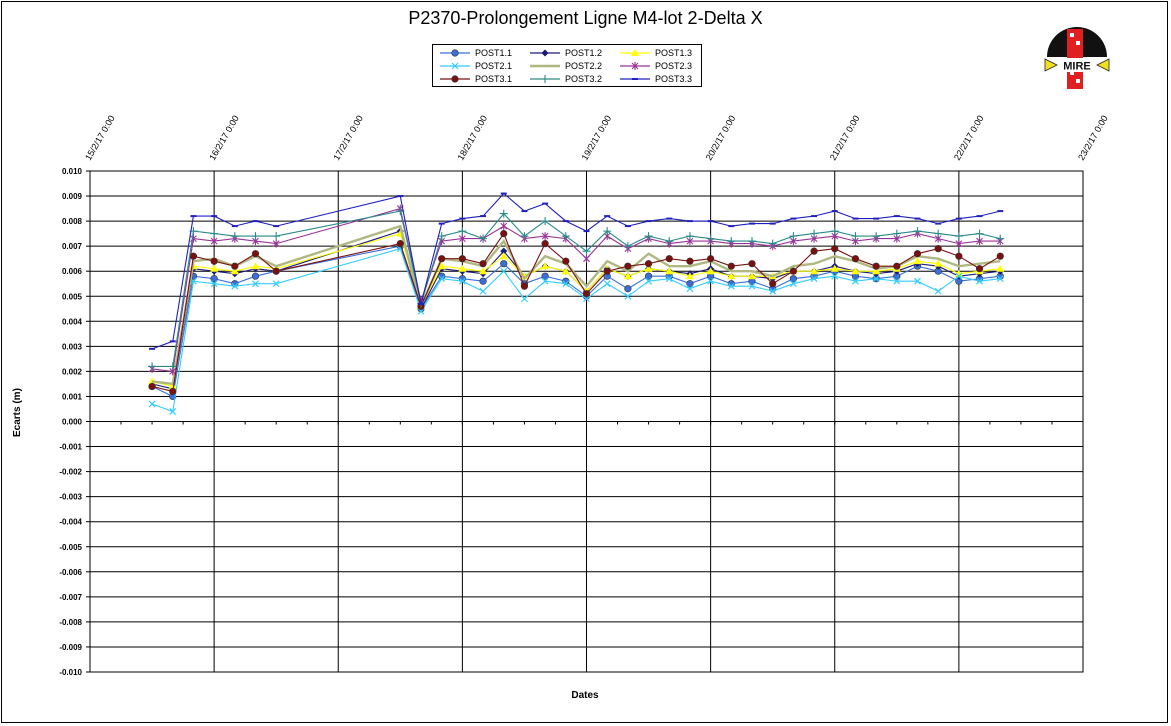 The image size is (1171, 726). Describe the element at coordinates (70, 622) in the screenshot. I see `y-tick-label: -0.008` at that location.